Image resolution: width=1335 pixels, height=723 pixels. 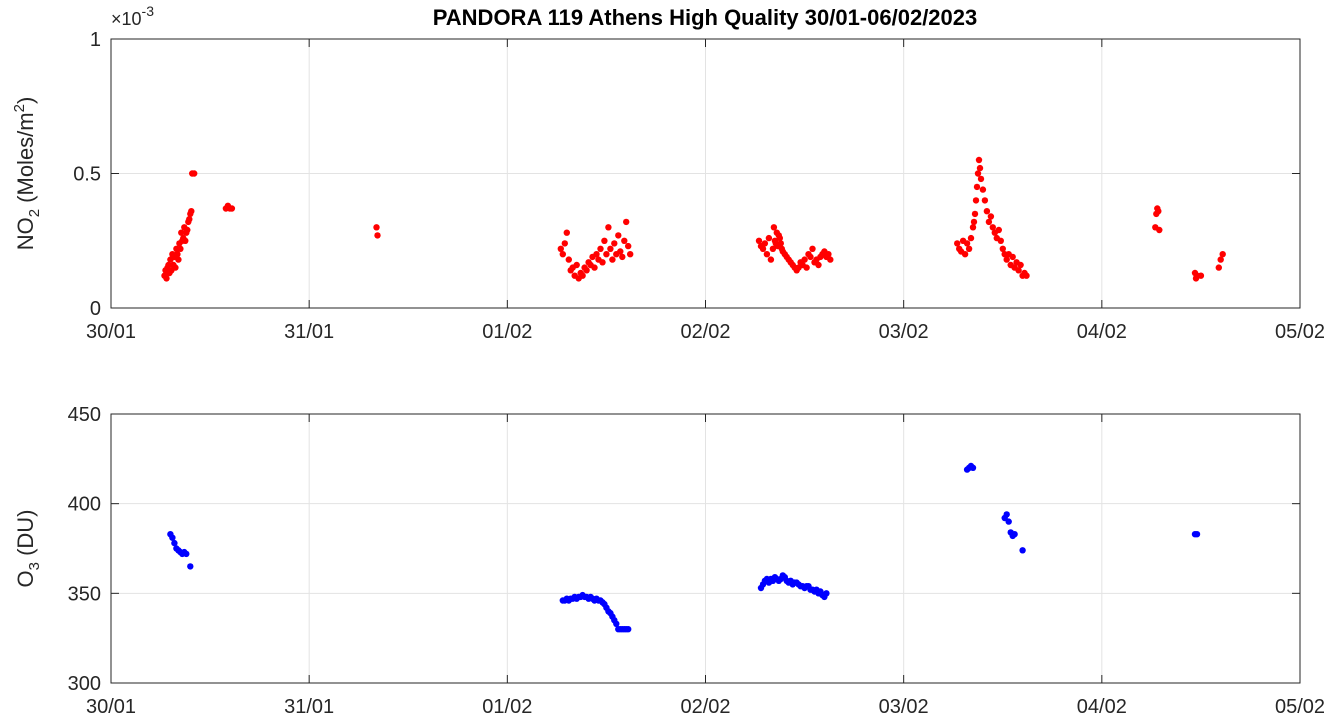 I want to click on y-axis-label: NO2 (Moles/m2), so click(x=27, y=174).